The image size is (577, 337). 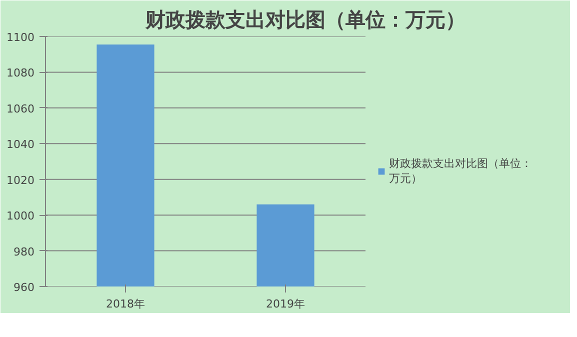 What do you see at coordinates (286, 304) in the screenshot?
I see `x-tick-label: 2019年` at bounding box center [286, 304].